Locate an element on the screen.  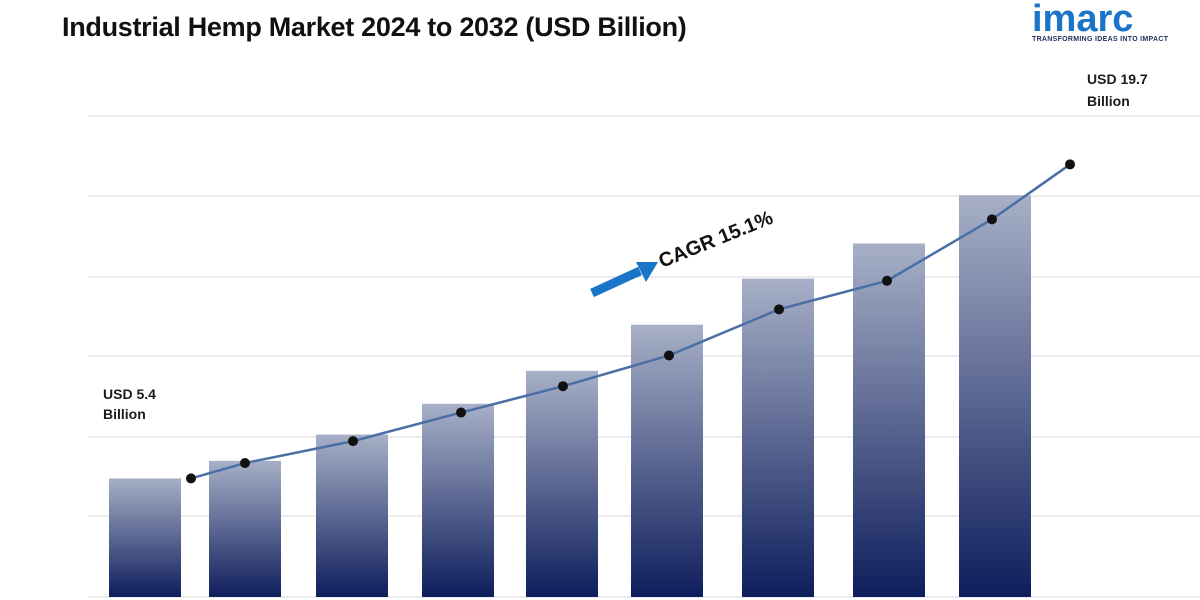
logo-tagline: TRANSFORMING IDEAS INTO IMPACT is located at coordinates (1100, 39).